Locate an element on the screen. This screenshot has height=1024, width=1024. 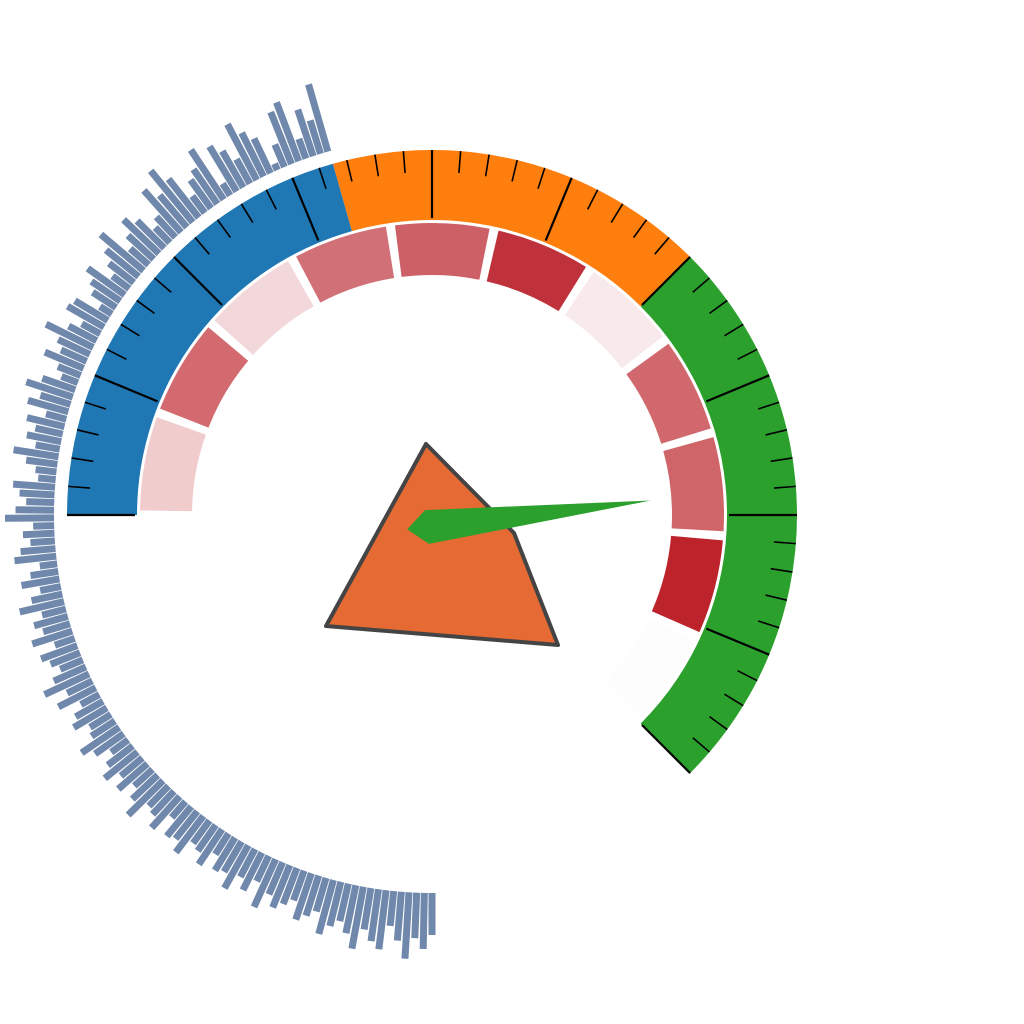
gauge-needle is located at coordinates (529, 522).